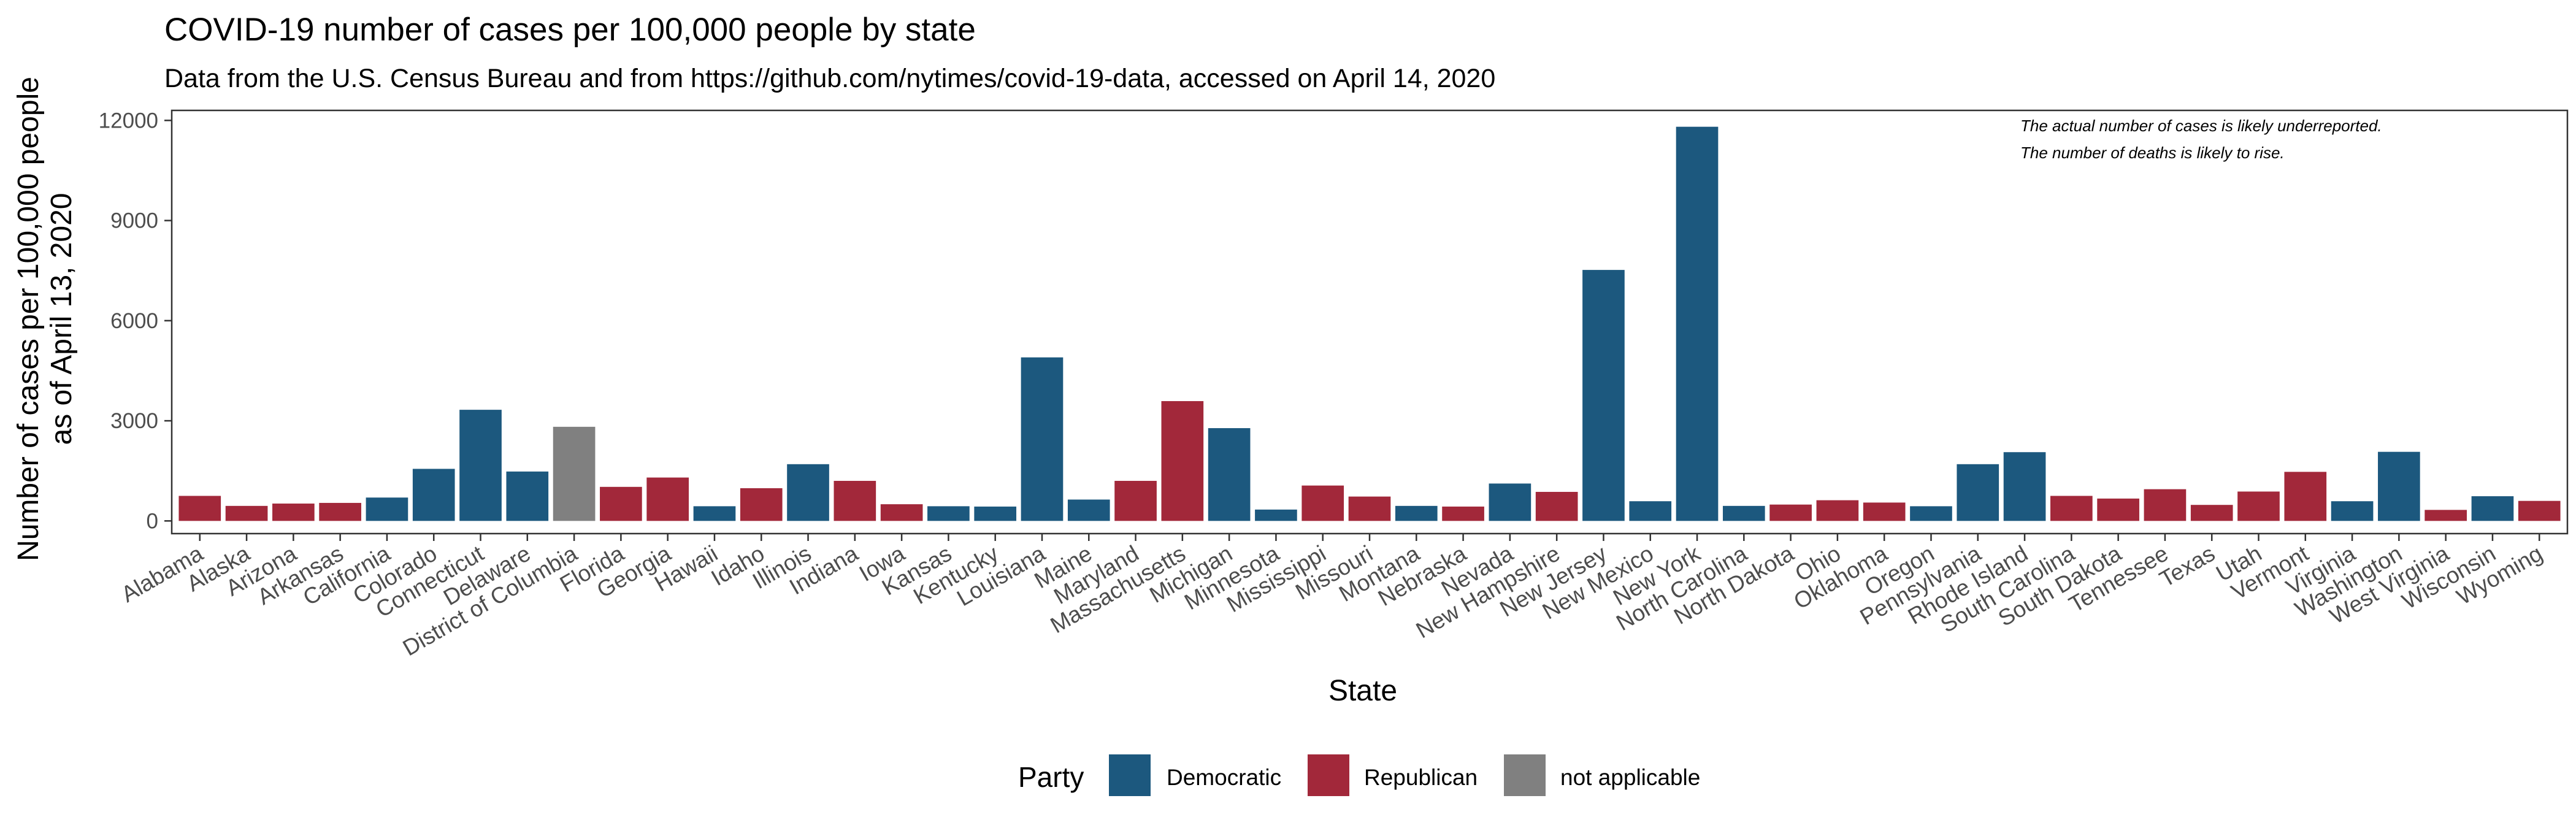 This screenshot has height=828, width=2576. What do you see at coordinates (1051, 777) in the screenshot?
I see `legend-title: Party` at bounding box center [1051, 777].